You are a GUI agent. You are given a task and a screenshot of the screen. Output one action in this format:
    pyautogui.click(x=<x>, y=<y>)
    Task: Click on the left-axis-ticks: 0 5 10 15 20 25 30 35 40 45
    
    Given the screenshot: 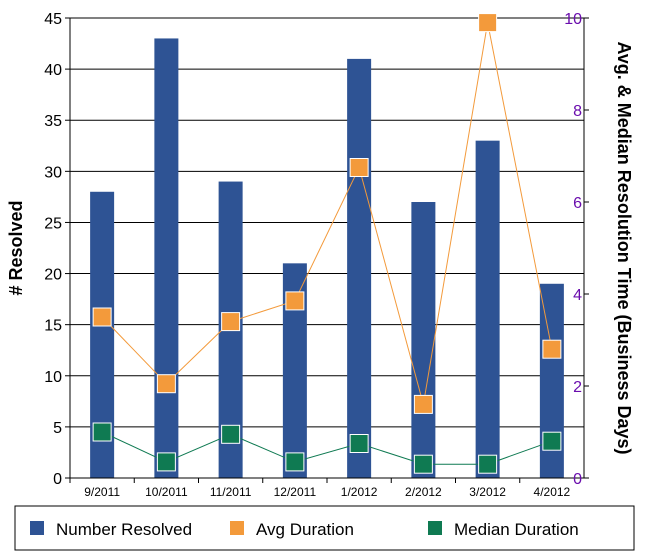 What is the action you would take?
    pyautogui.click(x=57, y=249)
    